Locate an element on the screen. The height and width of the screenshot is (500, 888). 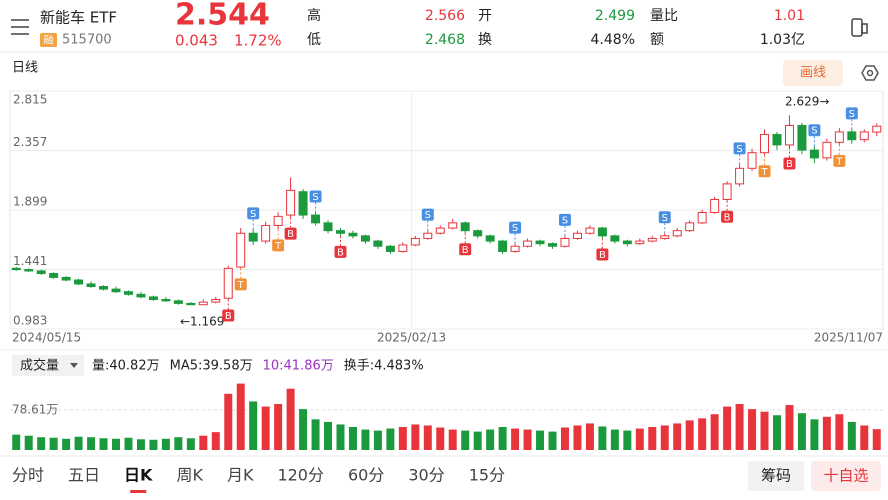
x-tick-label: 2025/11/07 is located at coordinates (848, 338).